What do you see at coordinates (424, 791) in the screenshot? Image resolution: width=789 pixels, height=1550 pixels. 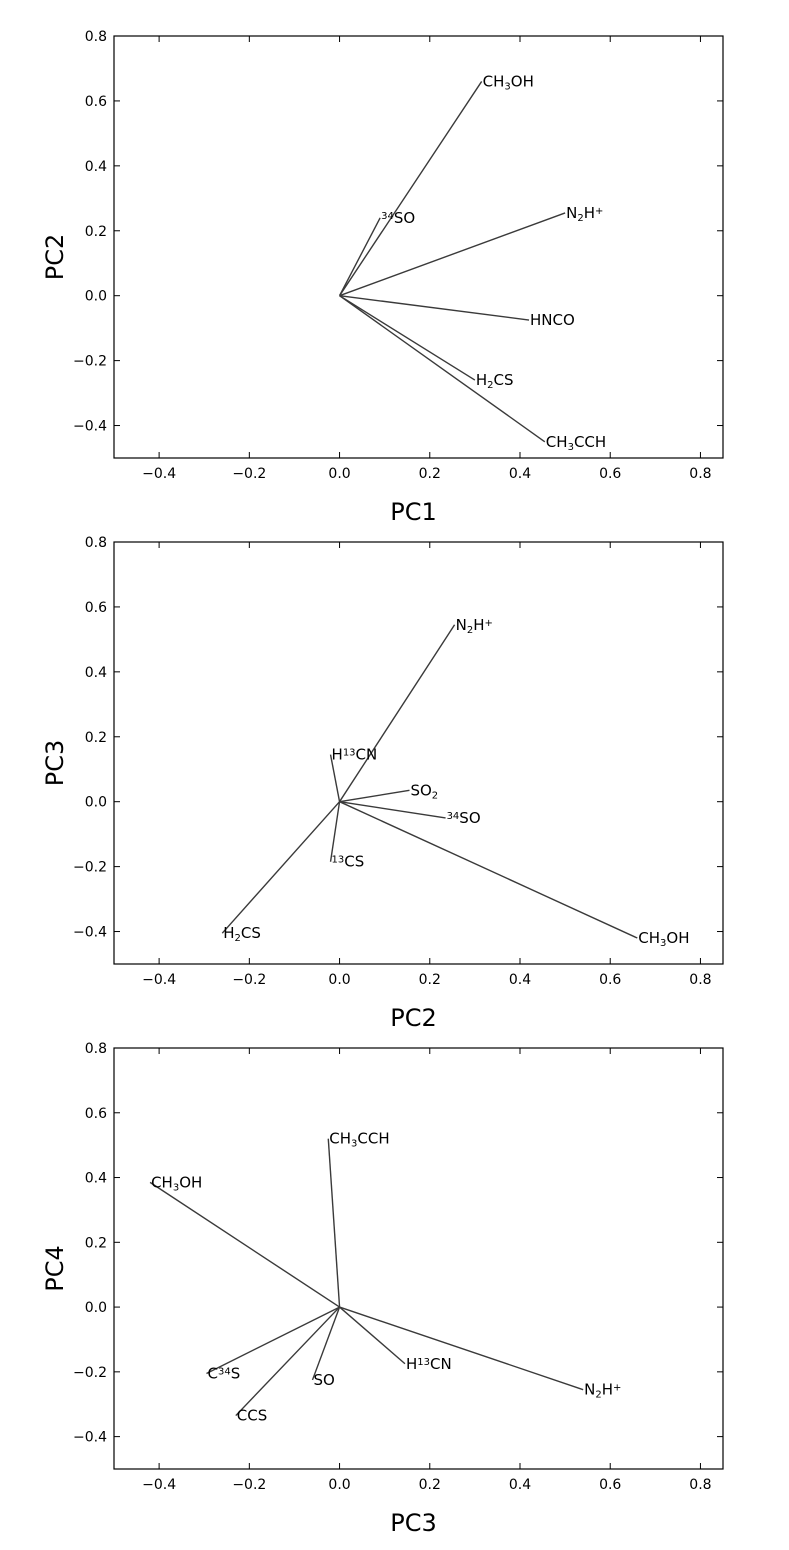 I see `vector-label-so2: SO2` at bounding box center [424, 791].